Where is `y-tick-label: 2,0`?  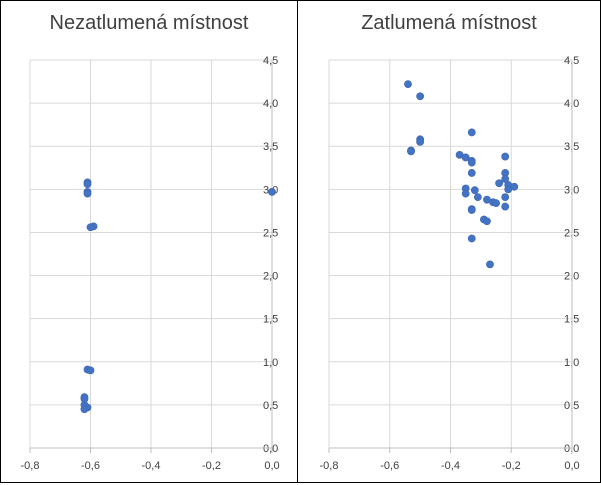
y-tick-label: 2,0 is located at coordinates (270, 277).